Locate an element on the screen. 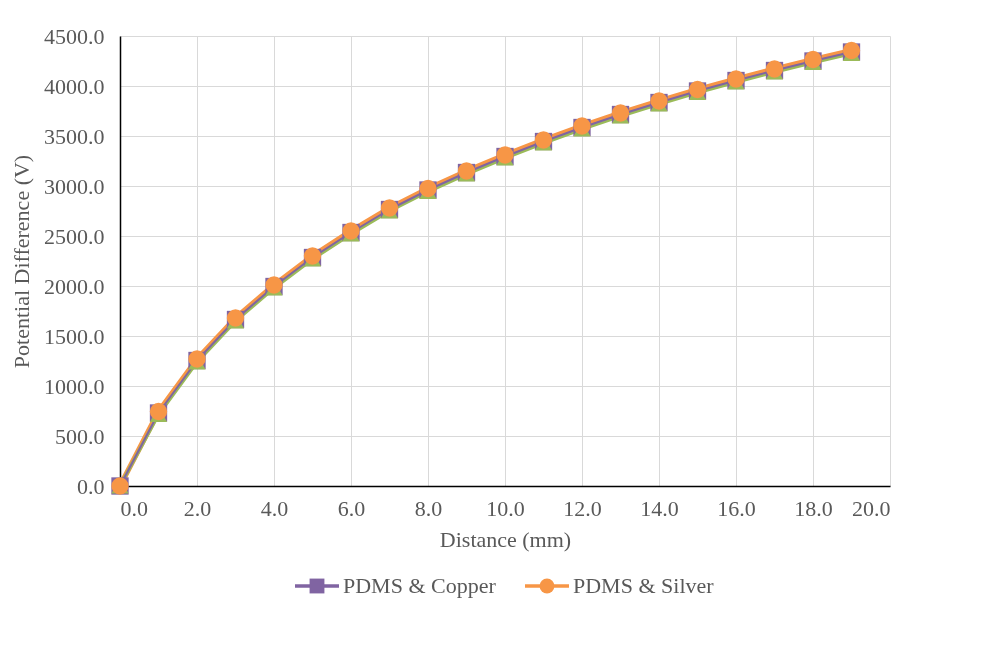  x-tick-label: 10.0 is located at coordinates (505, 508).